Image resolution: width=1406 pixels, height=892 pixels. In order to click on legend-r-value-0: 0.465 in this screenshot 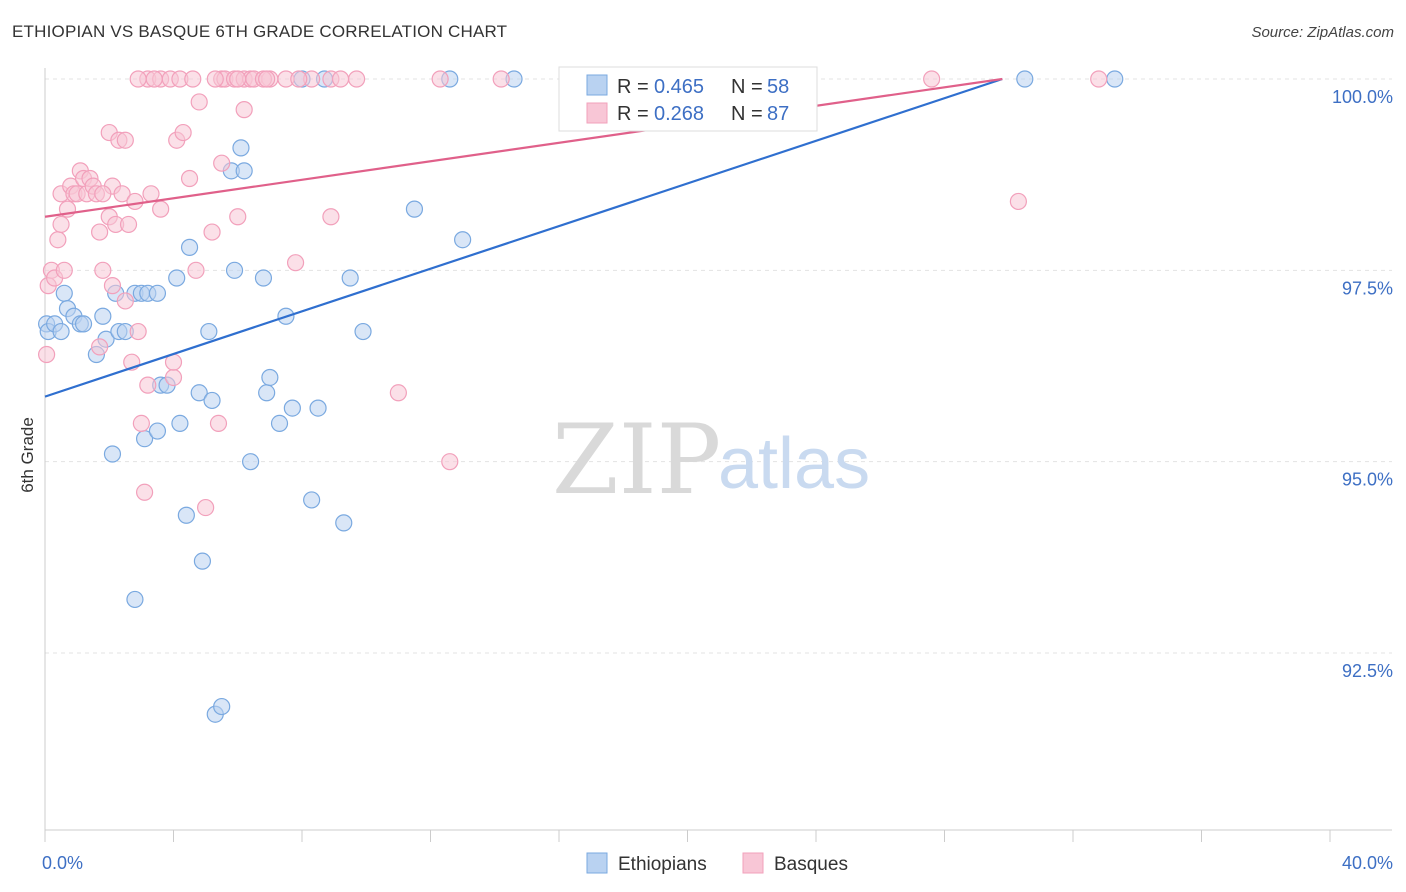, I will do `click(679, 87)`.